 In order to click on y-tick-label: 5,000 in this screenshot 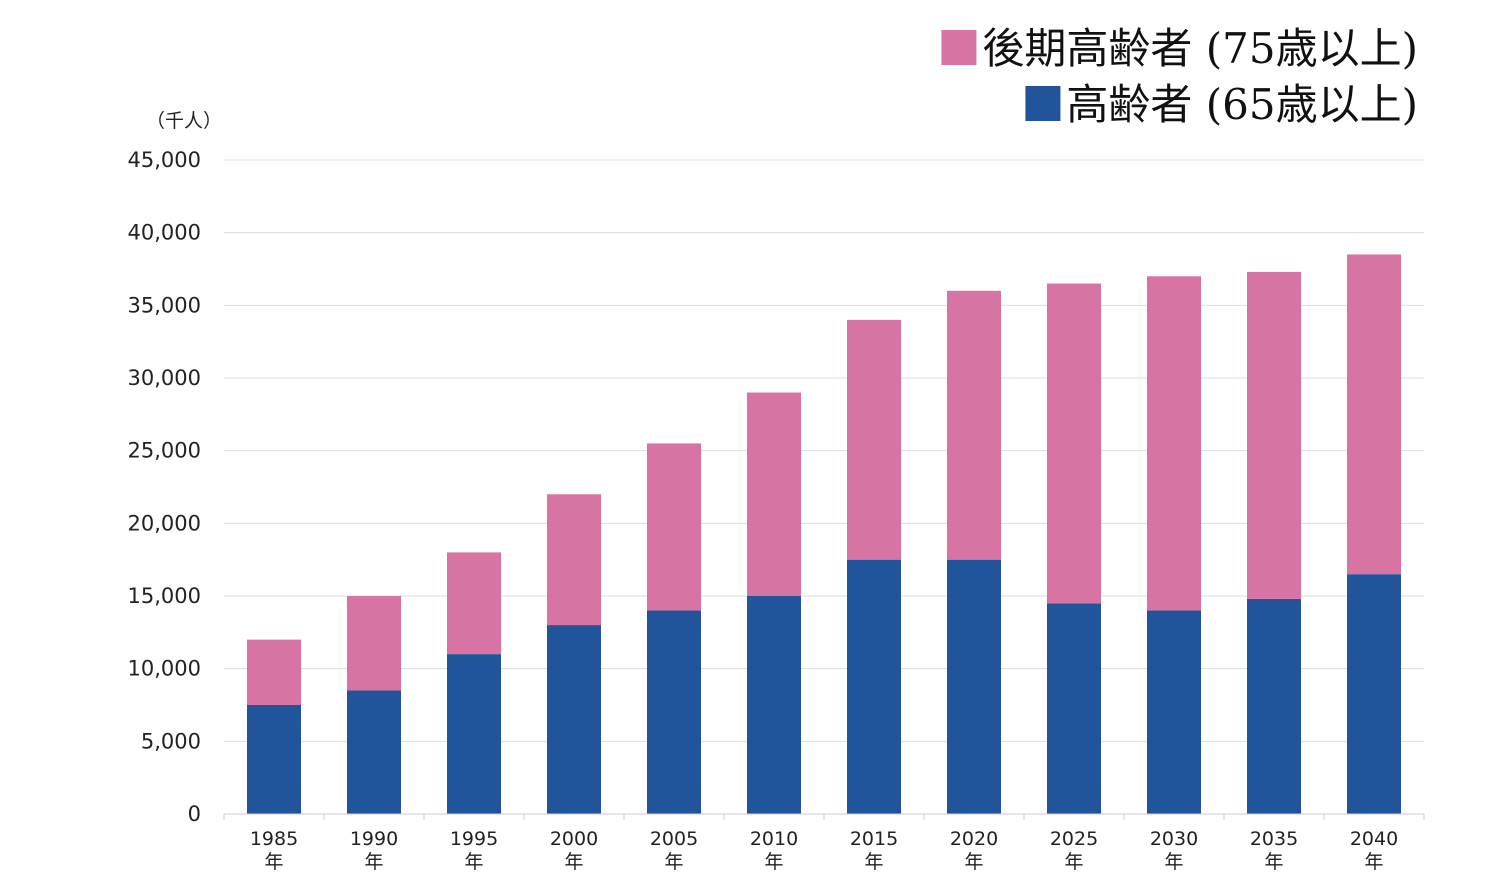, I will do `click(171, 741)`.